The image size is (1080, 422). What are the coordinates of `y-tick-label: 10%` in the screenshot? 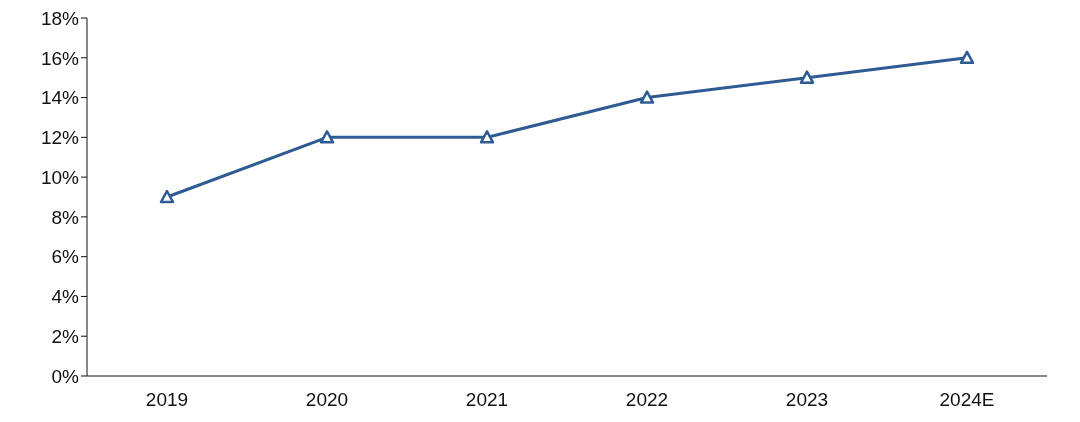 It's located at (60, 177).